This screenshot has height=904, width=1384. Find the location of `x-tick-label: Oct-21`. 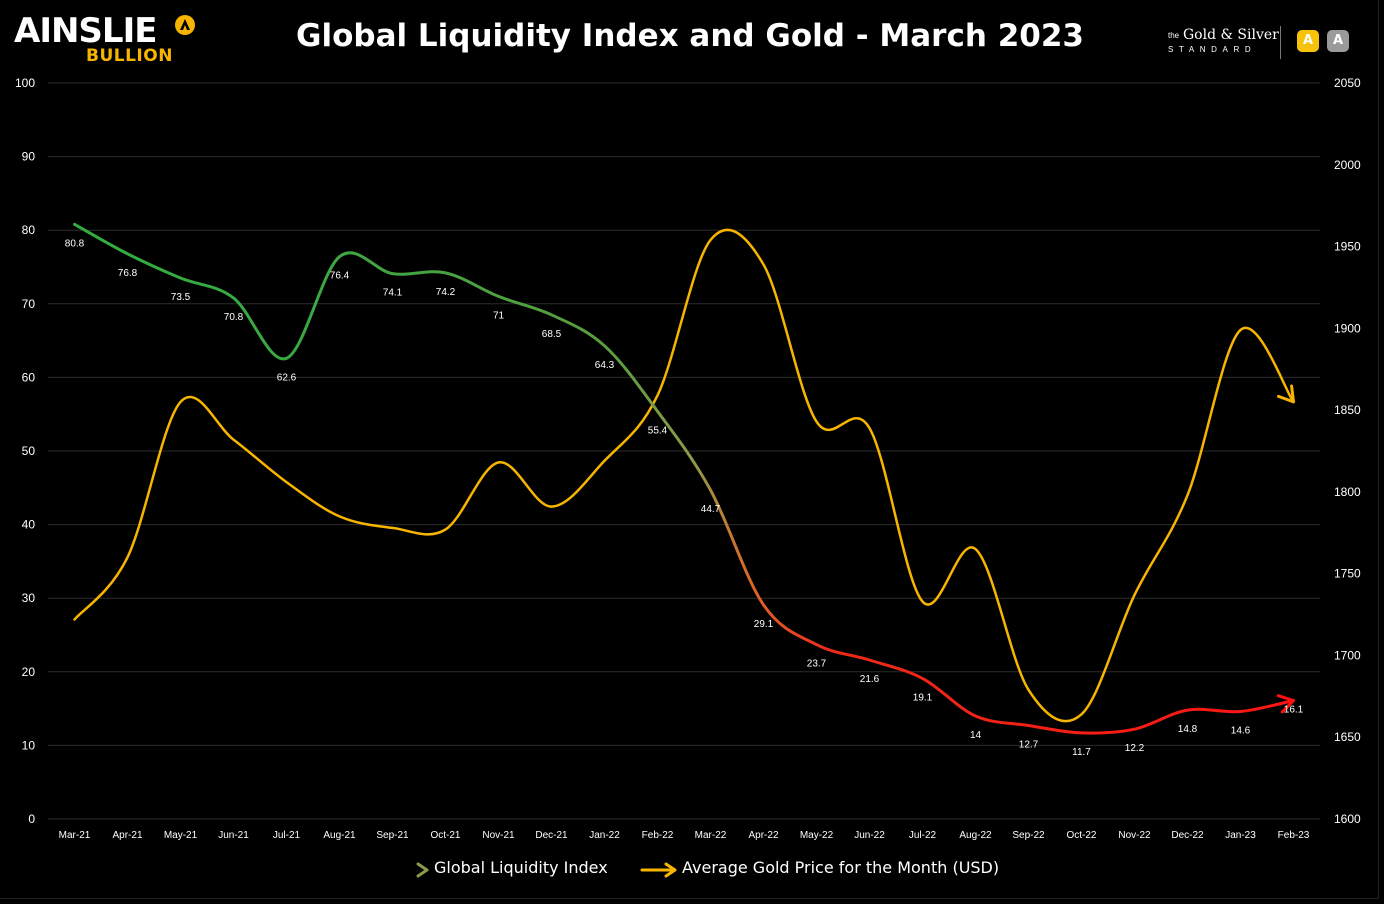

x-tick-label: Oct-21 is located at coordinates (445, 835).